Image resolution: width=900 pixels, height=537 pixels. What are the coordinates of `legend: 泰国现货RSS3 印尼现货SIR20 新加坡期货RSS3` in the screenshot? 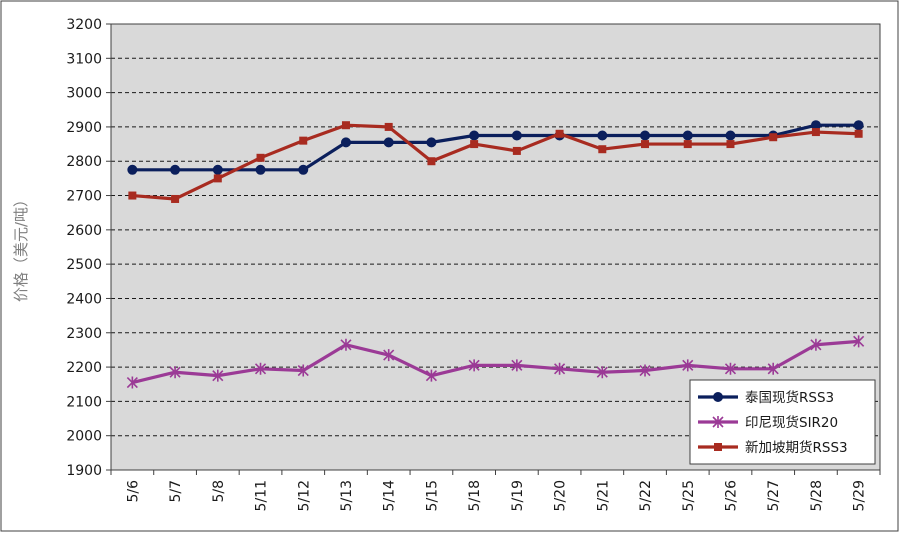 It's located at (782, 422).